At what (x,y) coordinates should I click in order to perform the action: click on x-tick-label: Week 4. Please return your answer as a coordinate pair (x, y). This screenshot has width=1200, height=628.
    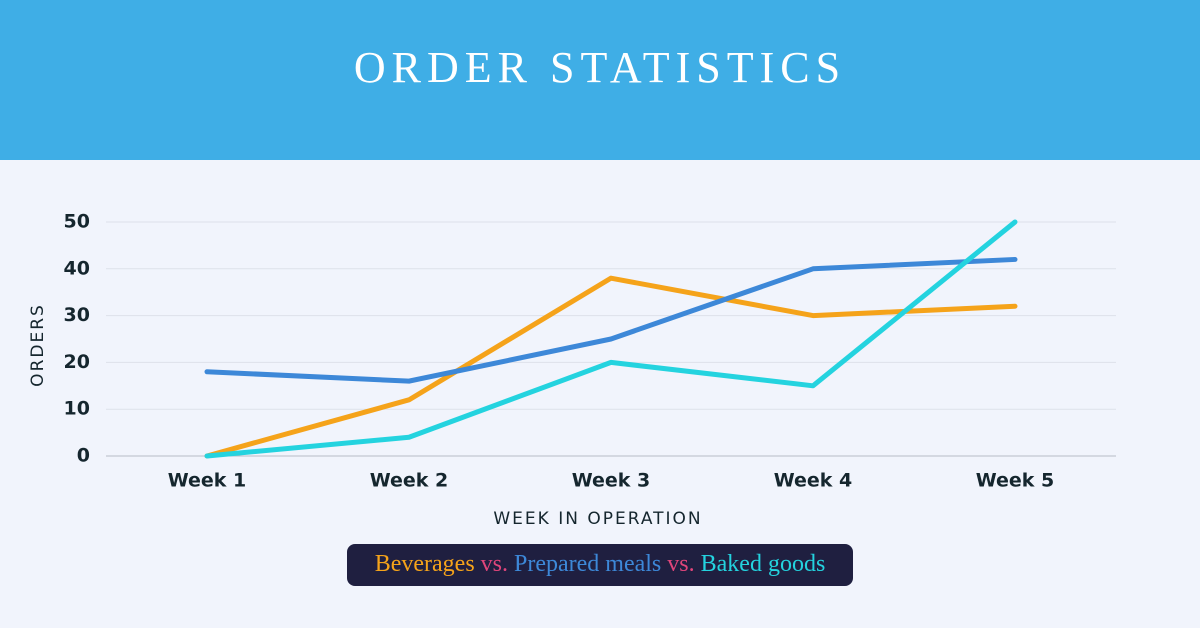
    Looking at the image, I should click on (813, 481).